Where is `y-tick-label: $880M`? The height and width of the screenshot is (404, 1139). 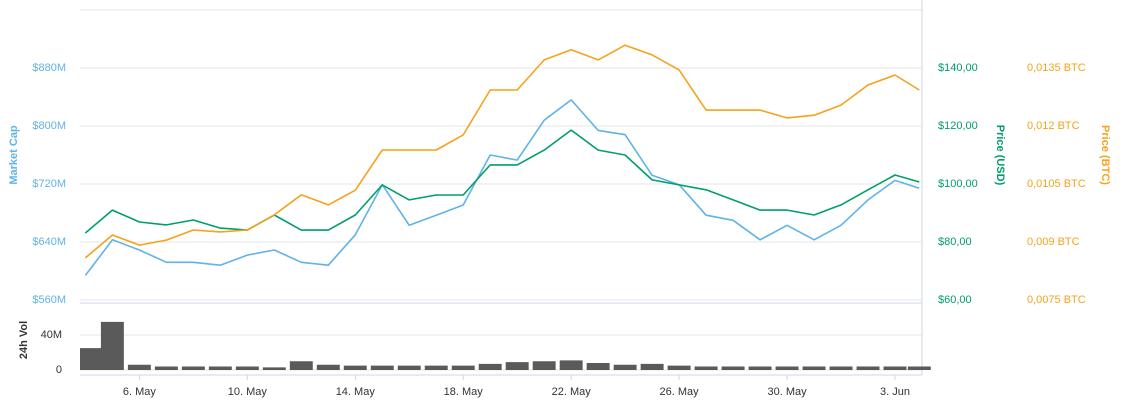
y-tick-label: $880M is located at coordinates (49, 68).